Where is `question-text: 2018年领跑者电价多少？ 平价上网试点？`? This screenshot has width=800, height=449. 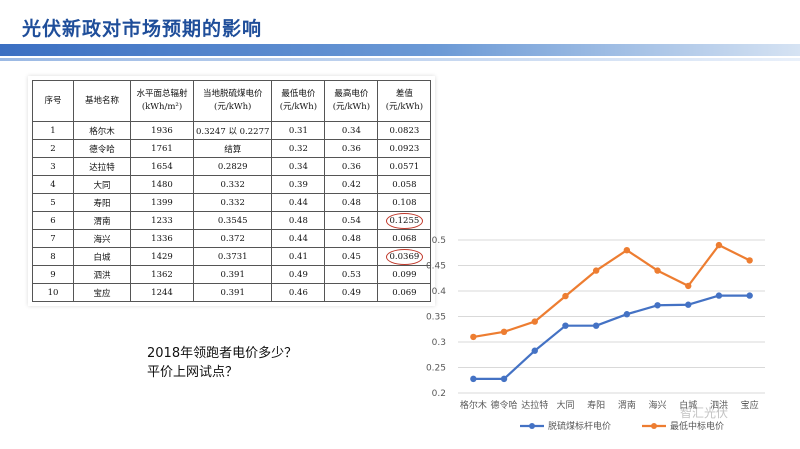
question-text: 2018年领跑者电价多少？ 平价上网试点？ is located at coordinates (222, 363).